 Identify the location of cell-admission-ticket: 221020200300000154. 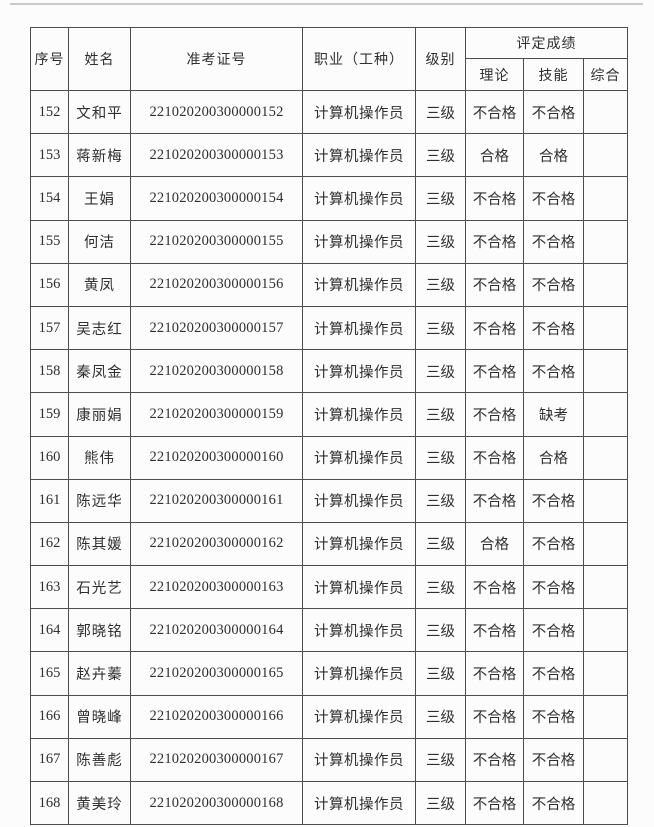
(216, 198).